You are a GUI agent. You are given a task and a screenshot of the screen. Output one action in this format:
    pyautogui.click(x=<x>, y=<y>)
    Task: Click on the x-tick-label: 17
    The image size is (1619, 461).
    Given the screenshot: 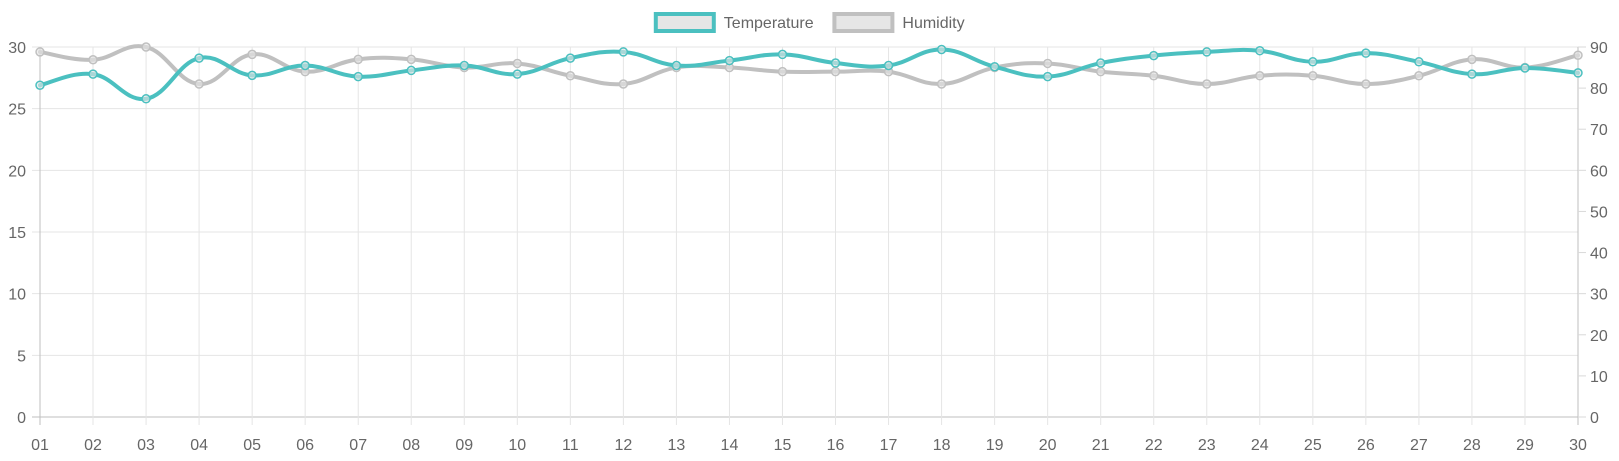 What is the action you would take?
    pyautogui.click(x=889, y=445)
    